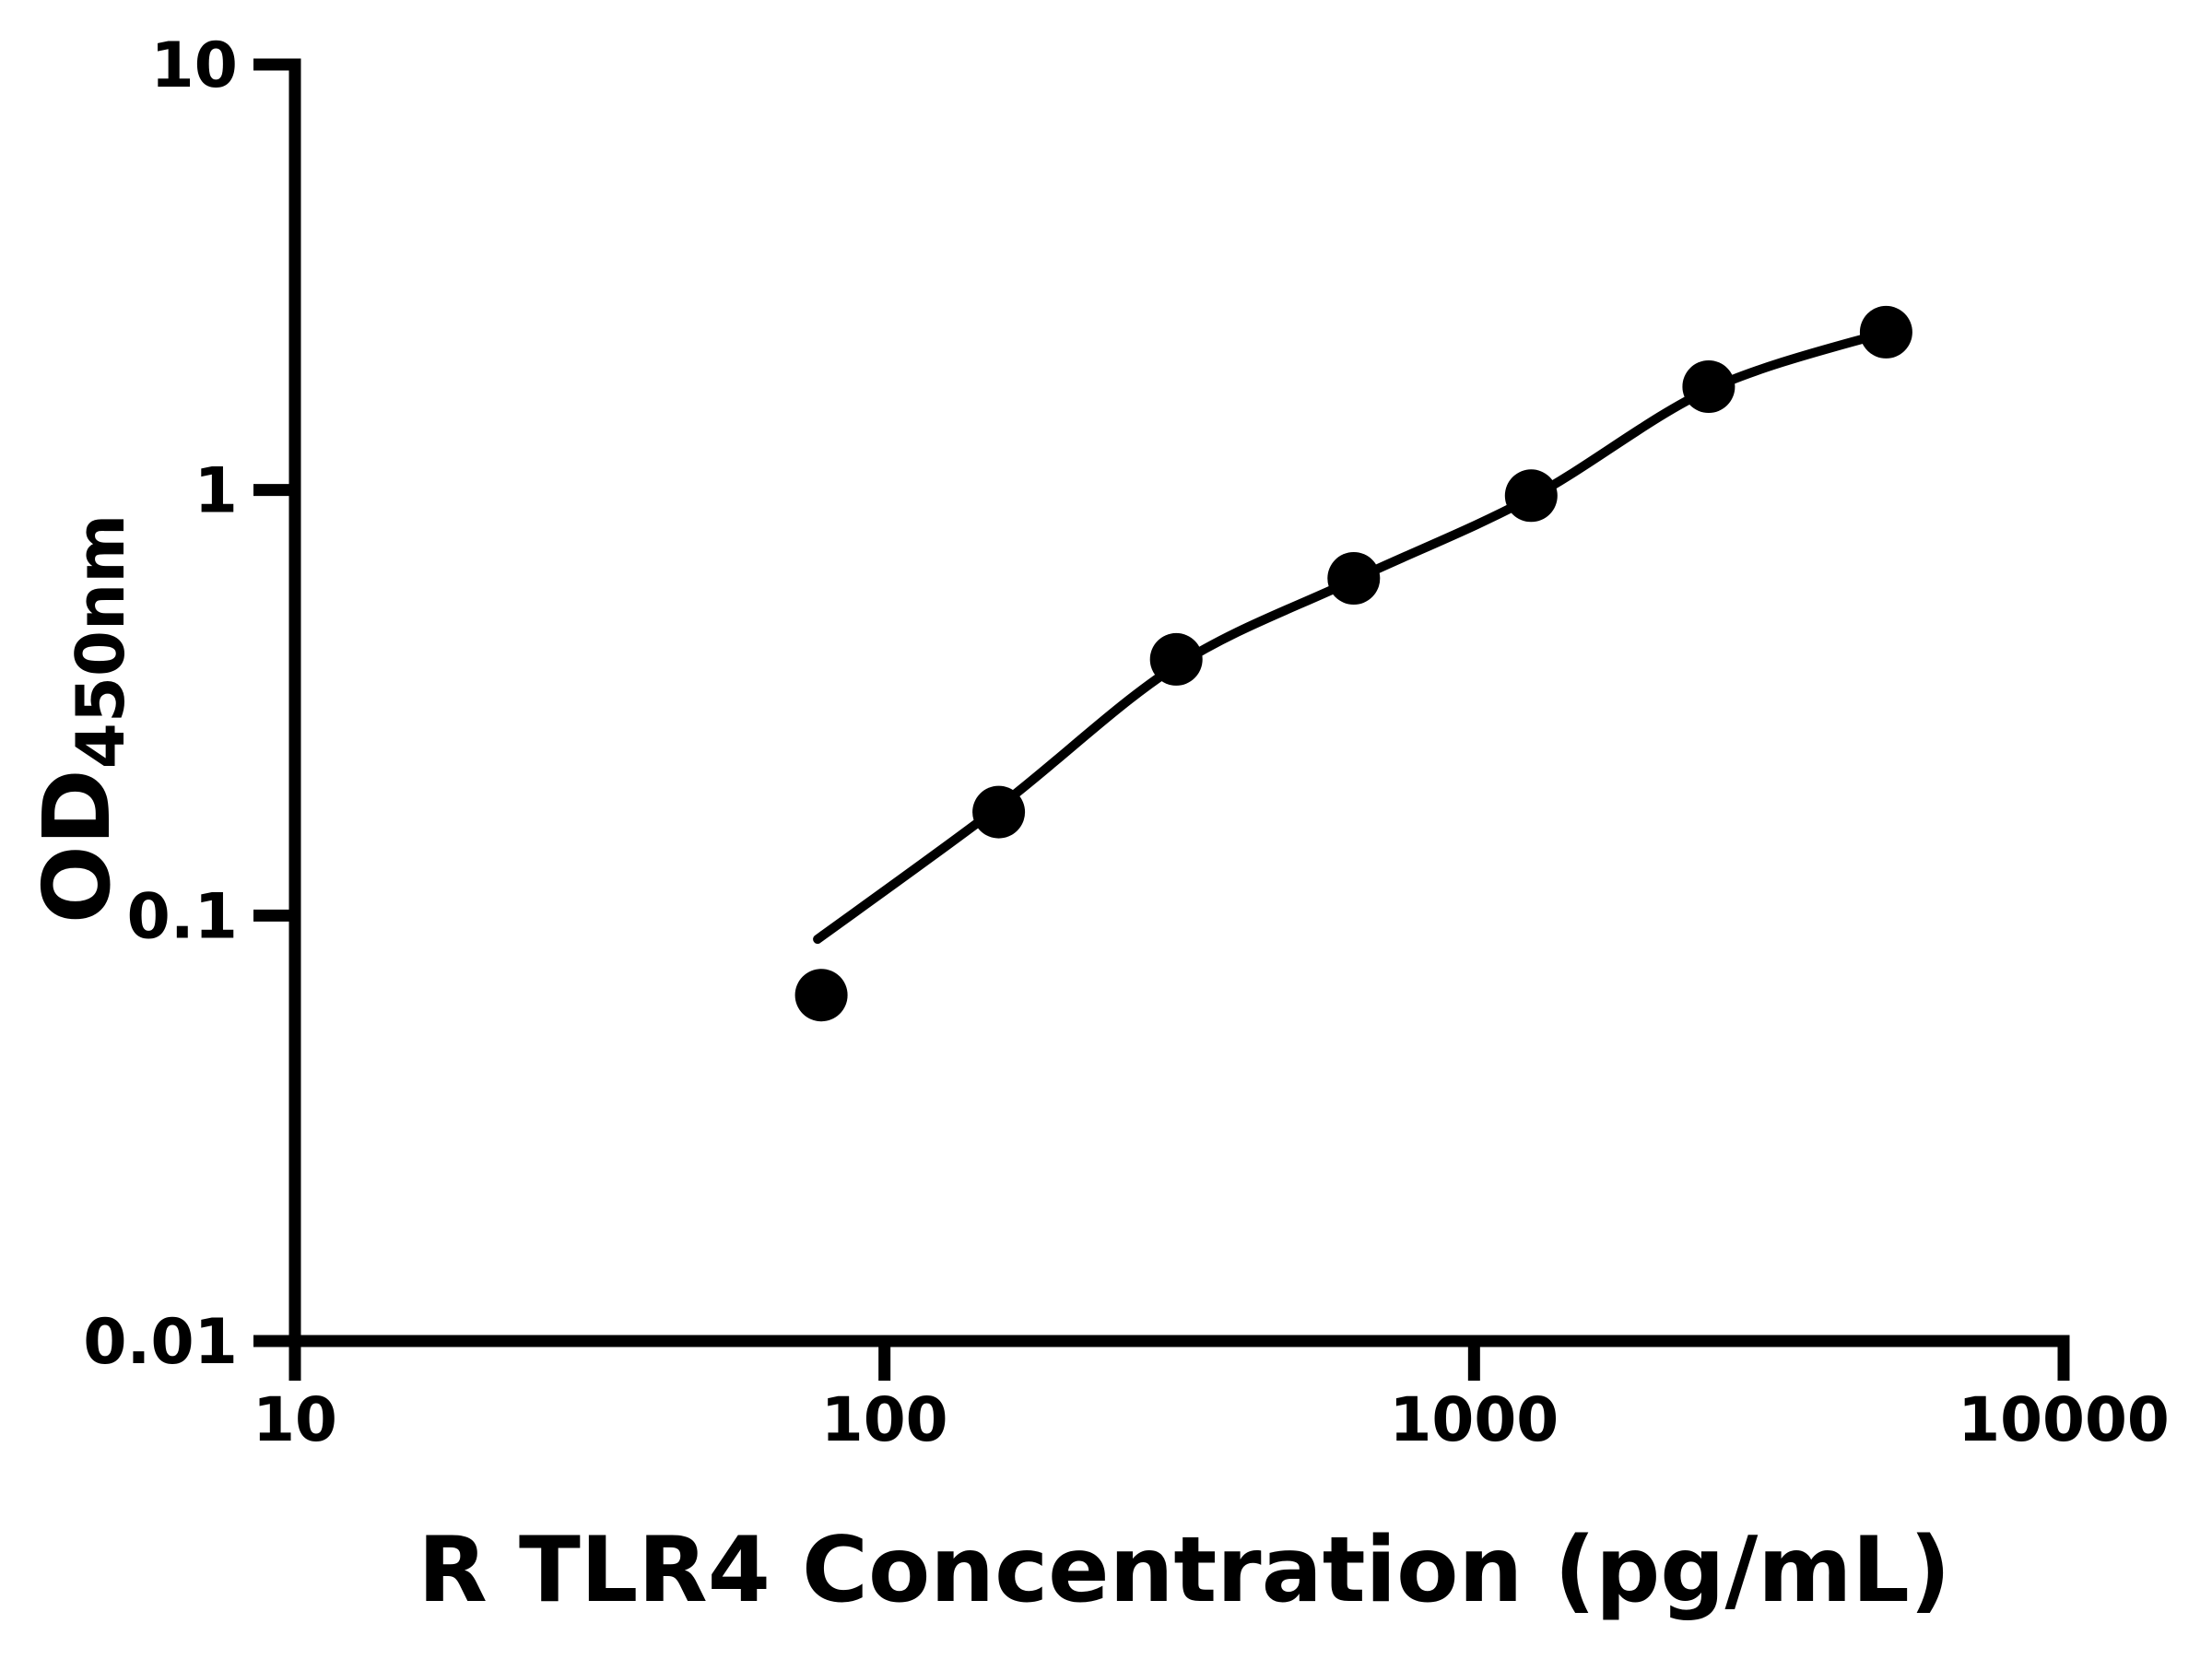 This screenshot has width=2212, height=1659. I want to click on x-axis-tick-labels: 10 100 1000 10000, so click(1211, 1419).